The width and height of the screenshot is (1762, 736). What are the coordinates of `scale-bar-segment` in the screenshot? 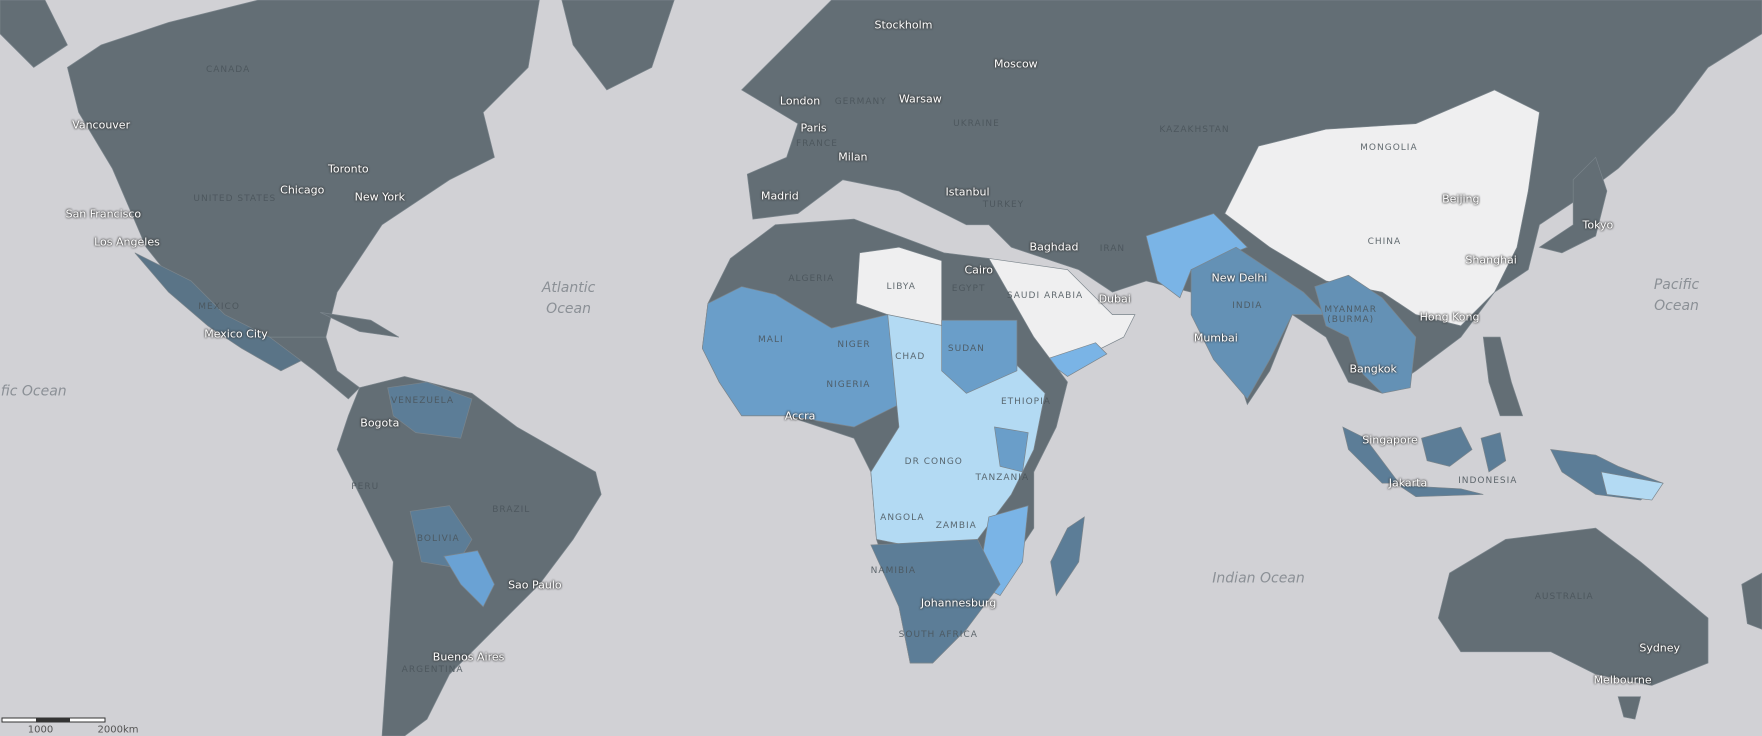 It's located at (53, 720).